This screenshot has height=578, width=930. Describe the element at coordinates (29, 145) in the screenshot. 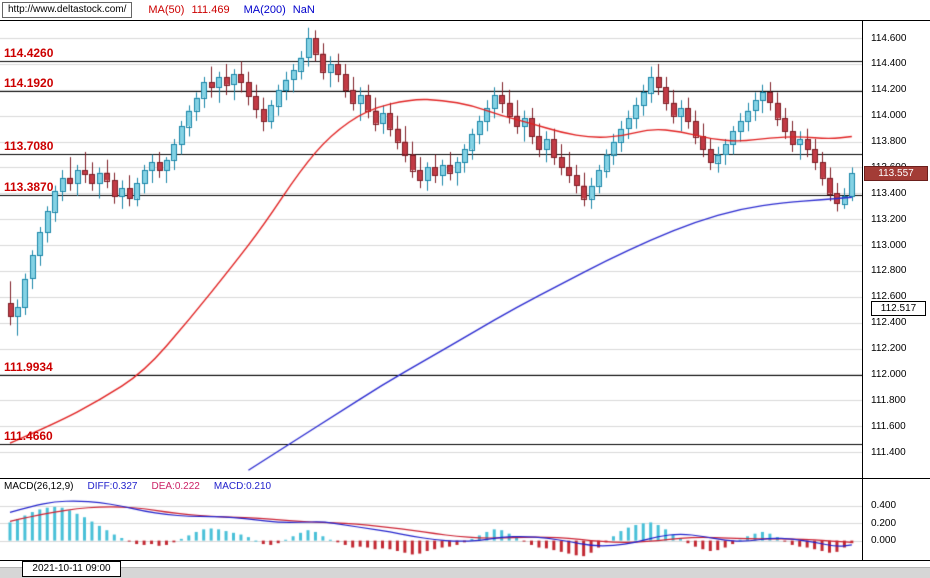

I see `price-level-label: 113.7080` at that location.